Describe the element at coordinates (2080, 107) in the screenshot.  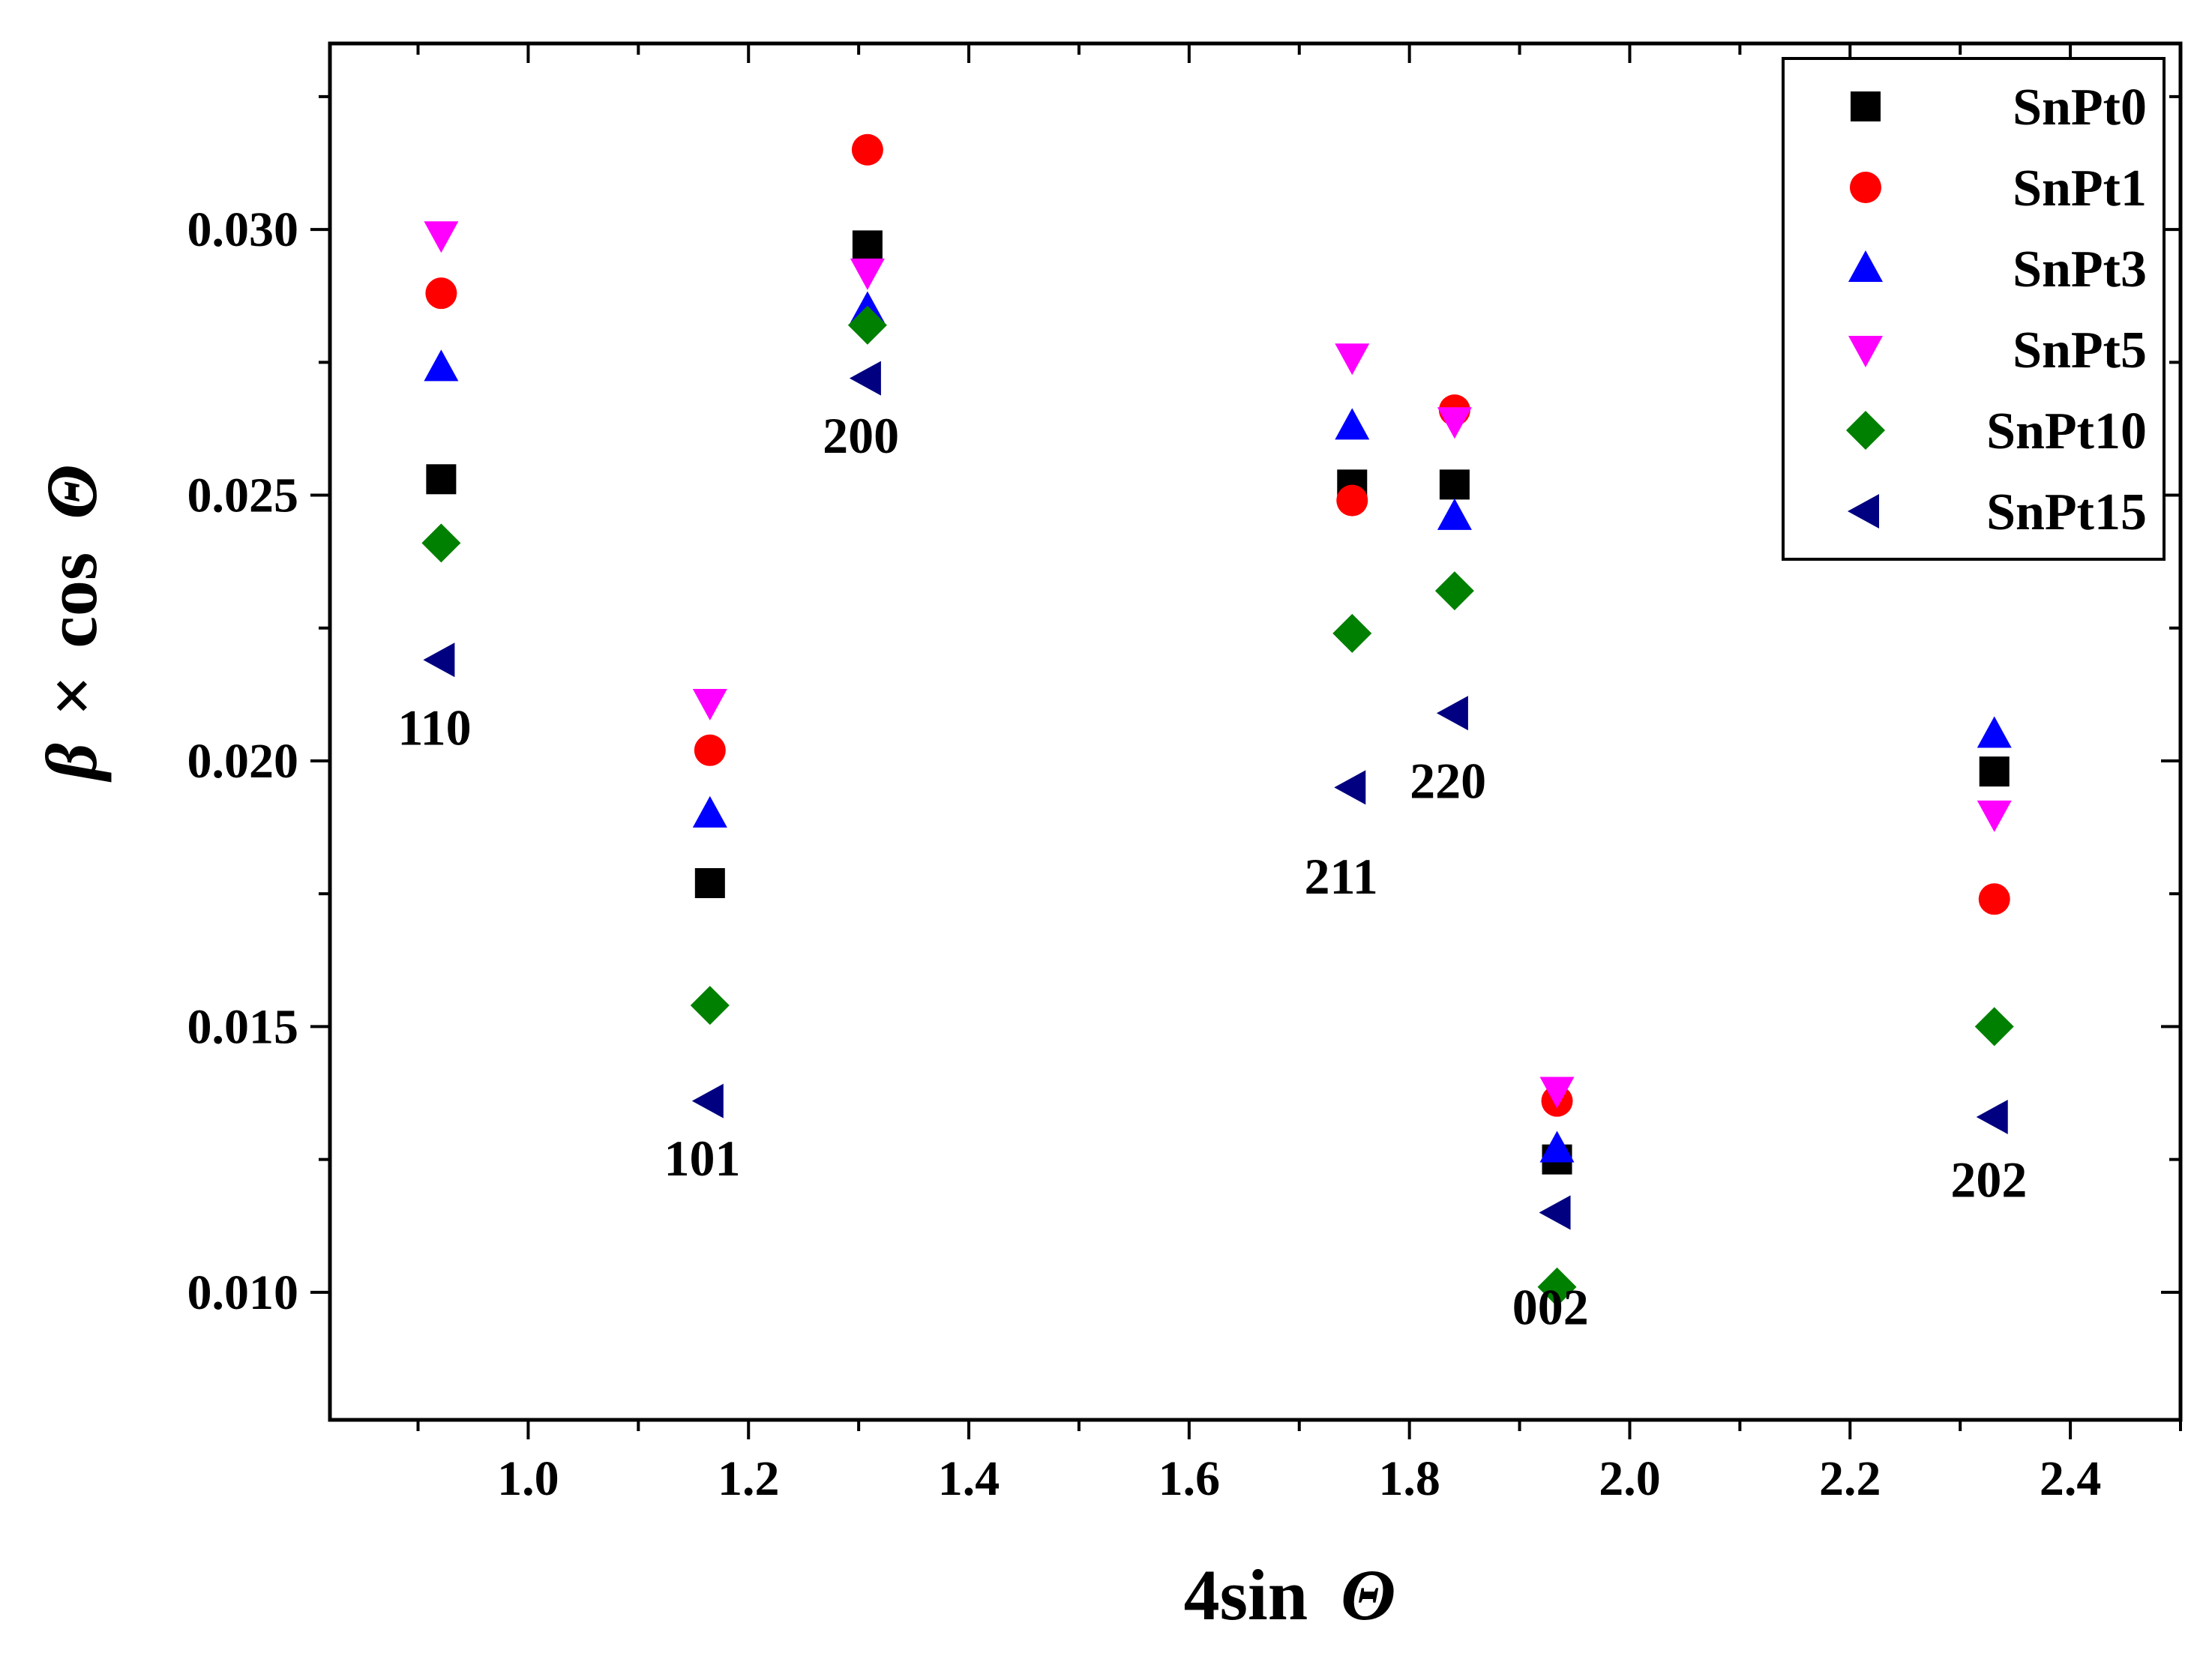
I see `legend-label-snpt0: SnPt0` at that location.